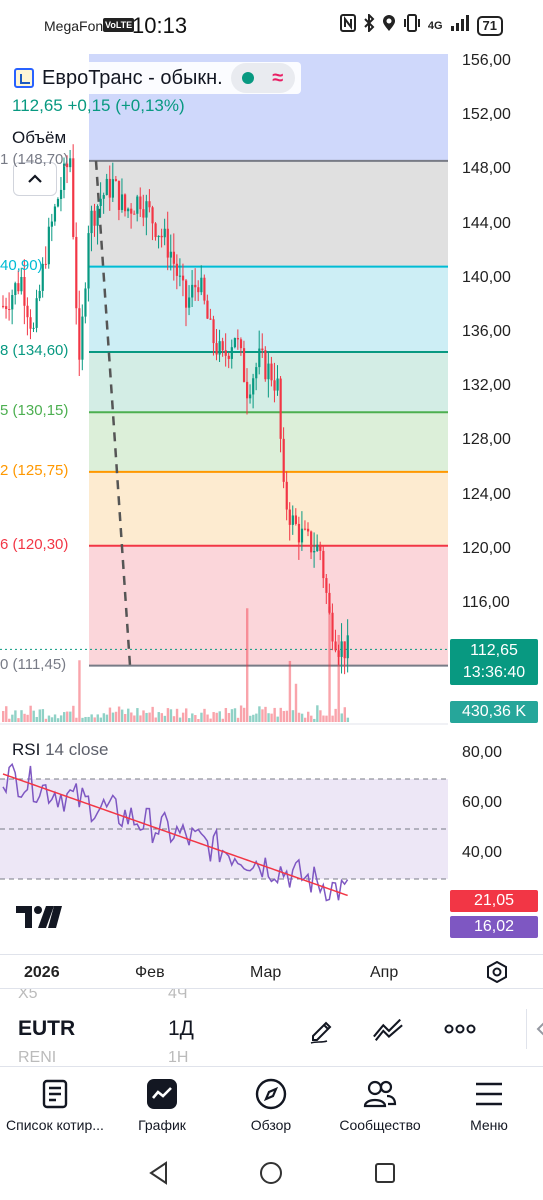 This screenshot has width=543, height=1200. I want to click on symbol-picker: EUTR, so click(47, 1028).